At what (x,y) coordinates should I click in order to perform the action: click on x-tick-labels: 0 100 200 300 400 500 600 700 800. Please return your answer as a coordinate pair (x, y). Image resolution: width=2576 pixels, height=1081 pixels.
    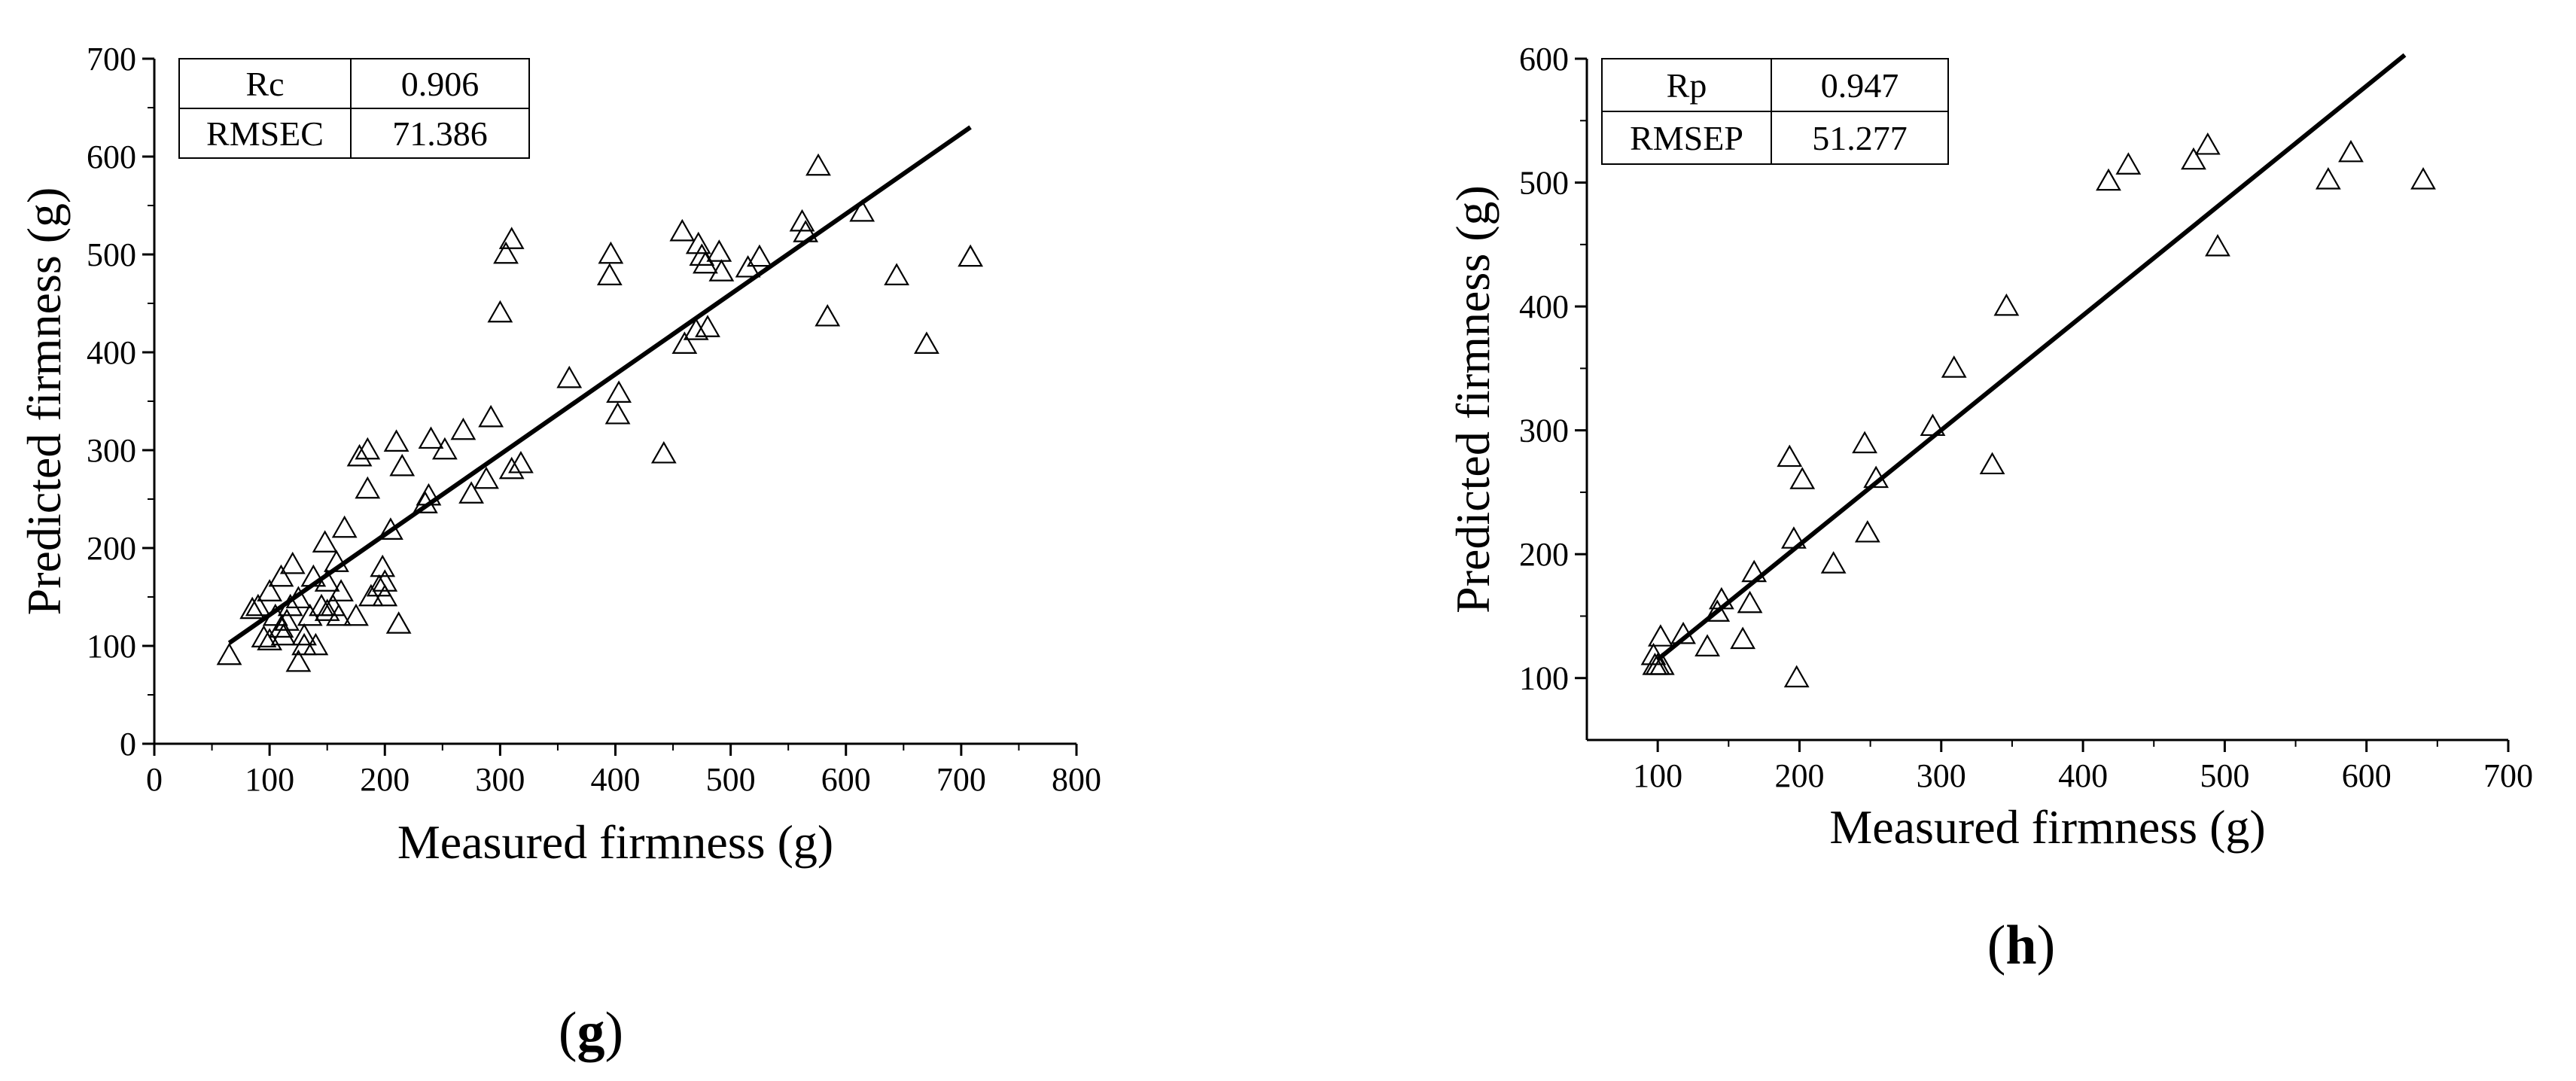
    Looking at the image, I should click on (623, 779).